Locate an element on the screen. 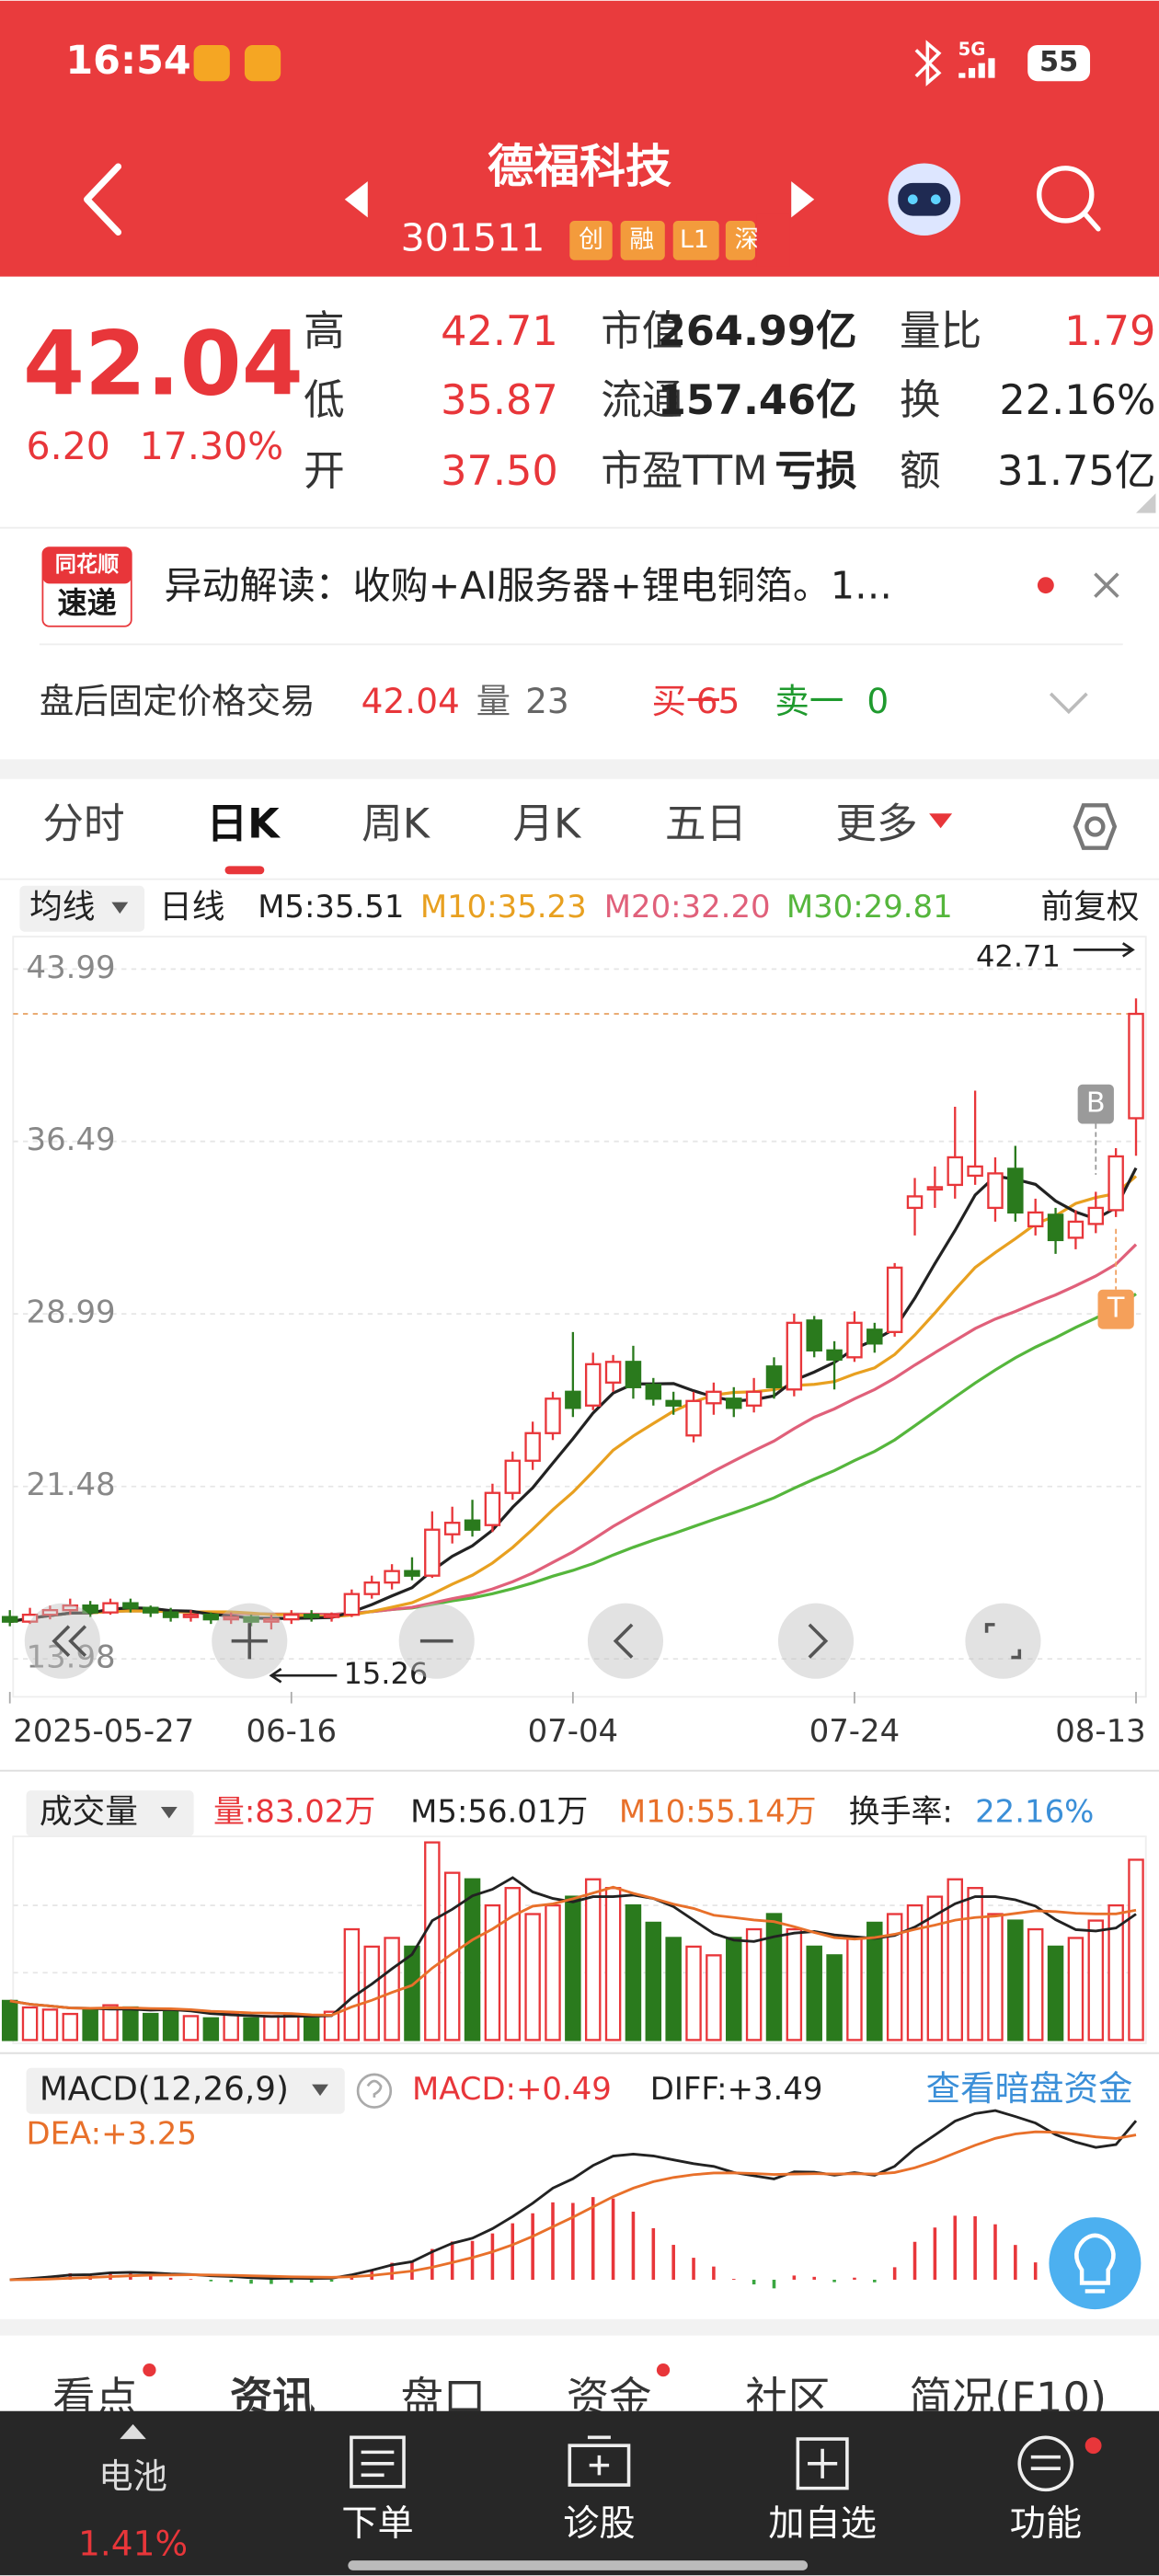 Image resolution: width=1159 pixels, height=2576 pixels. network-label: 5G is located at coordinates (972, 49).